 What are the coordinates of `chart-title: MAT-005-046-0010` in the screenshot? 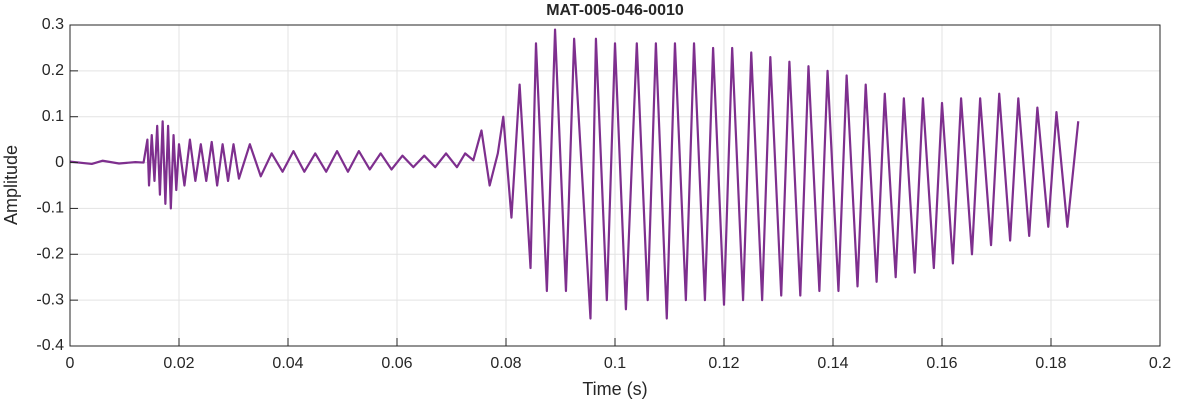 It's located at (615, 10).